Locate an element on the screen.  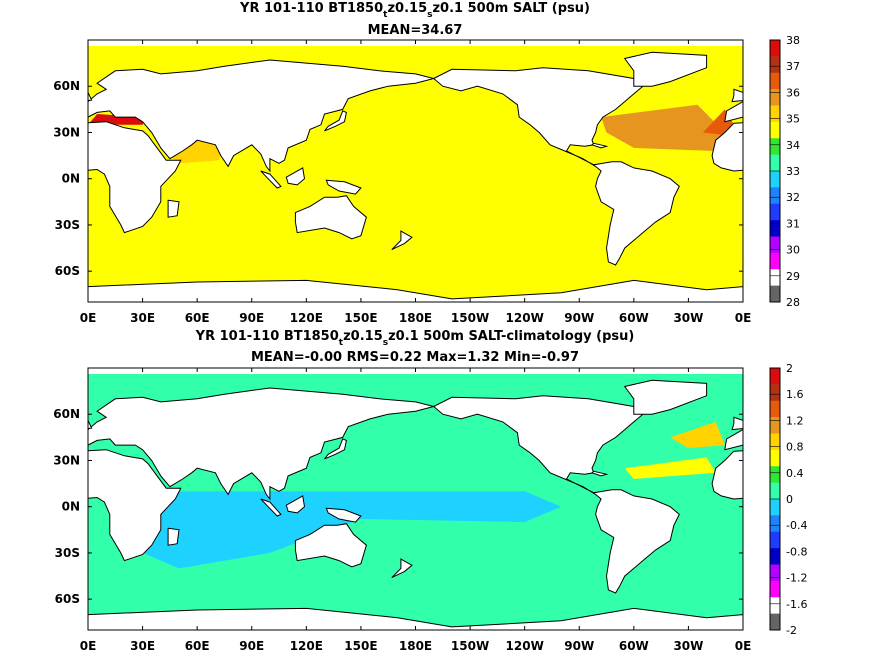
land-greenland is located at coordinates (665, 69).